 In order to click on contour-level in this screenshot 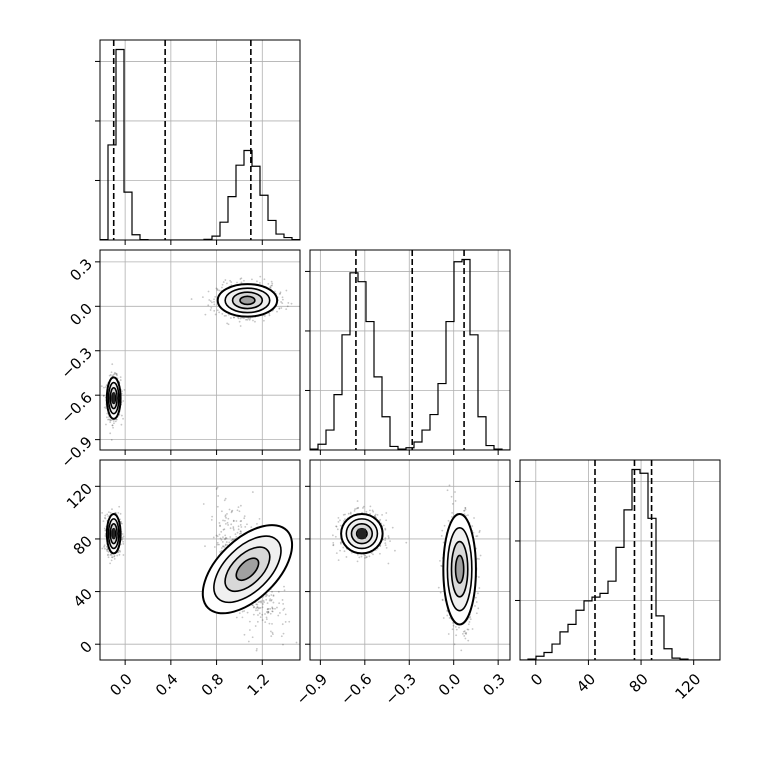, I will do `click(247, 569)`.